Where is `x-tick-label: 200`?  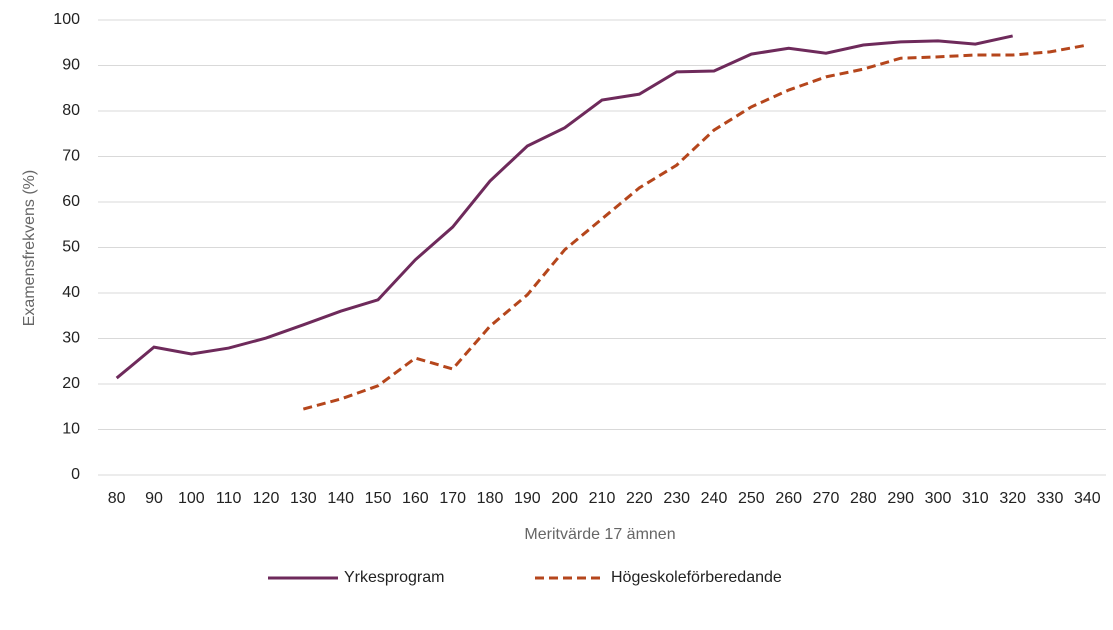
x-tick-label: 200 is located at coordinates (564, 498).